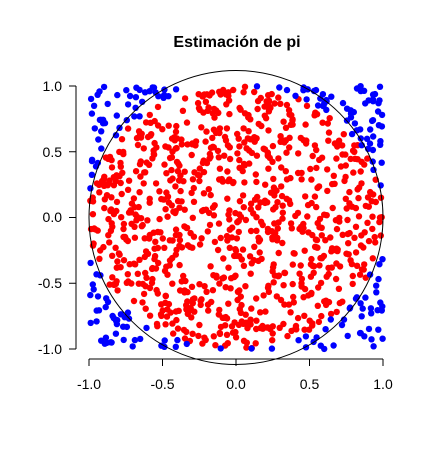 Image resolution: width=436 pixels, height=455 pixels. Describe the element at coordinates (53, 152) in the screenshot. I see `y-tick-label-3: 0.5` at that location.